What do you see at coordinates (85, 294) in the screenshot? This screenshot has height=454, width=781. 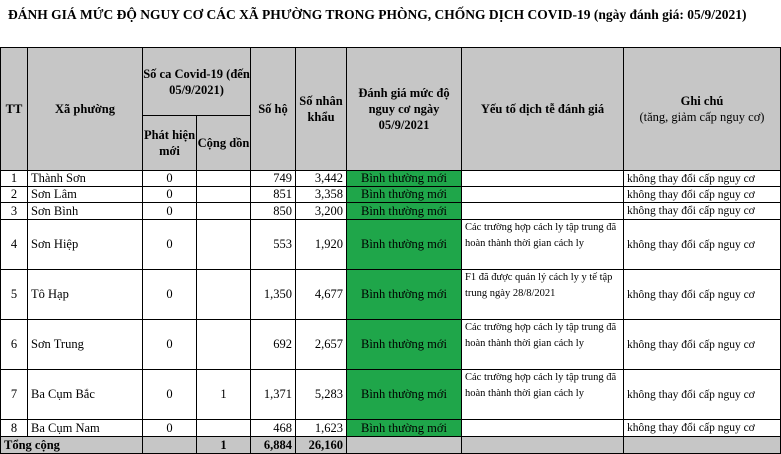 I see `cell-ward: Tô Hạp` at bounding box center [85, 294].